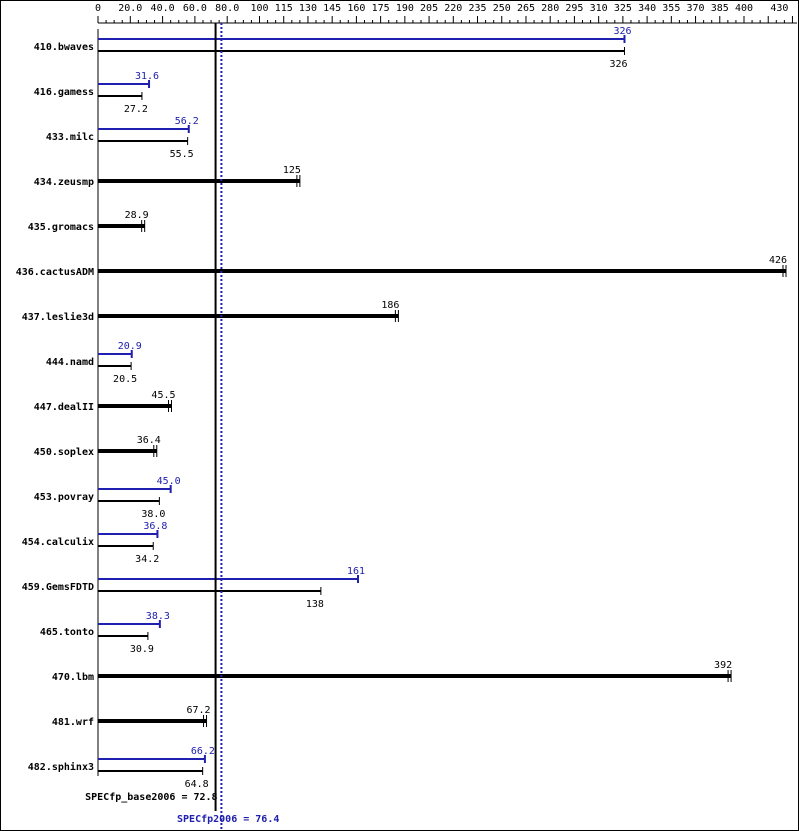 The image size is (799, 831). What do you see at coordinates (195, 8) in the screenshot?
I see `x-tick-label: 60.0` at bounding box center [195, 8].